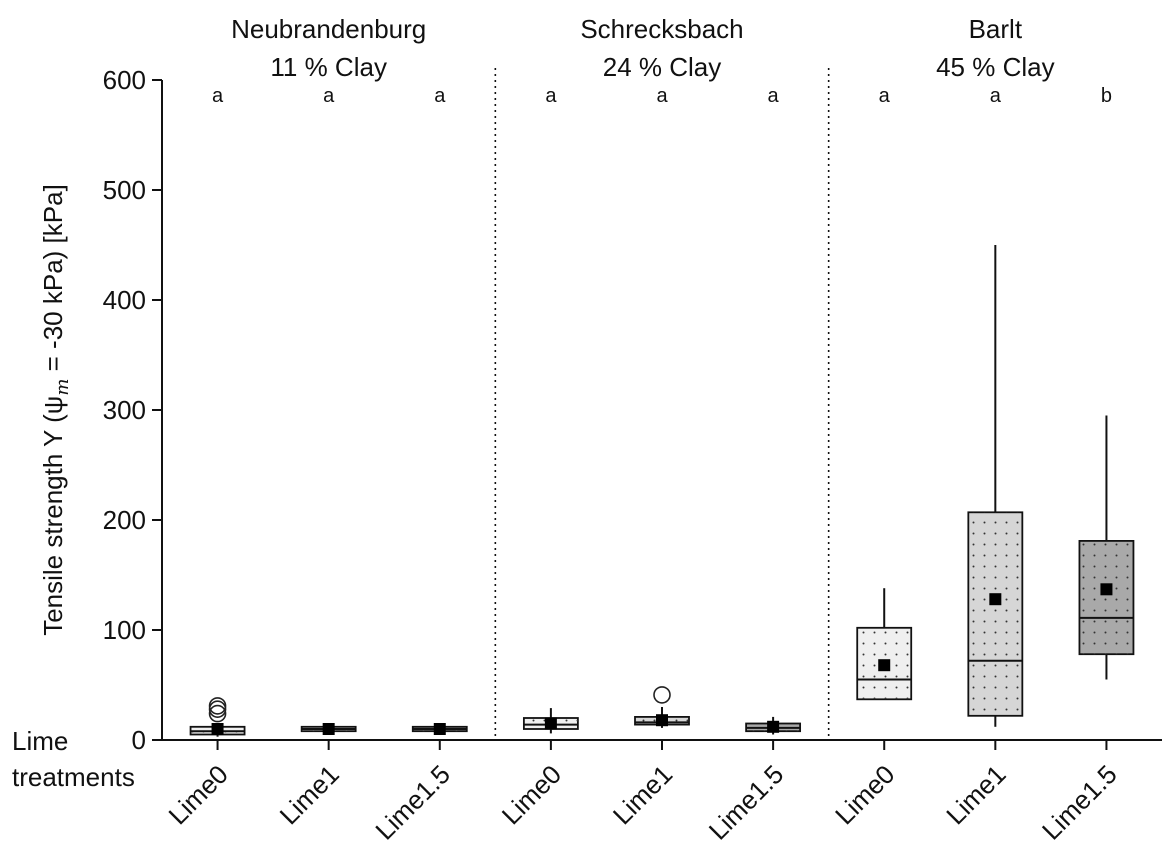 The image size is (1164, 847). I want to click on significance-letter: b, so click(1106, 96).